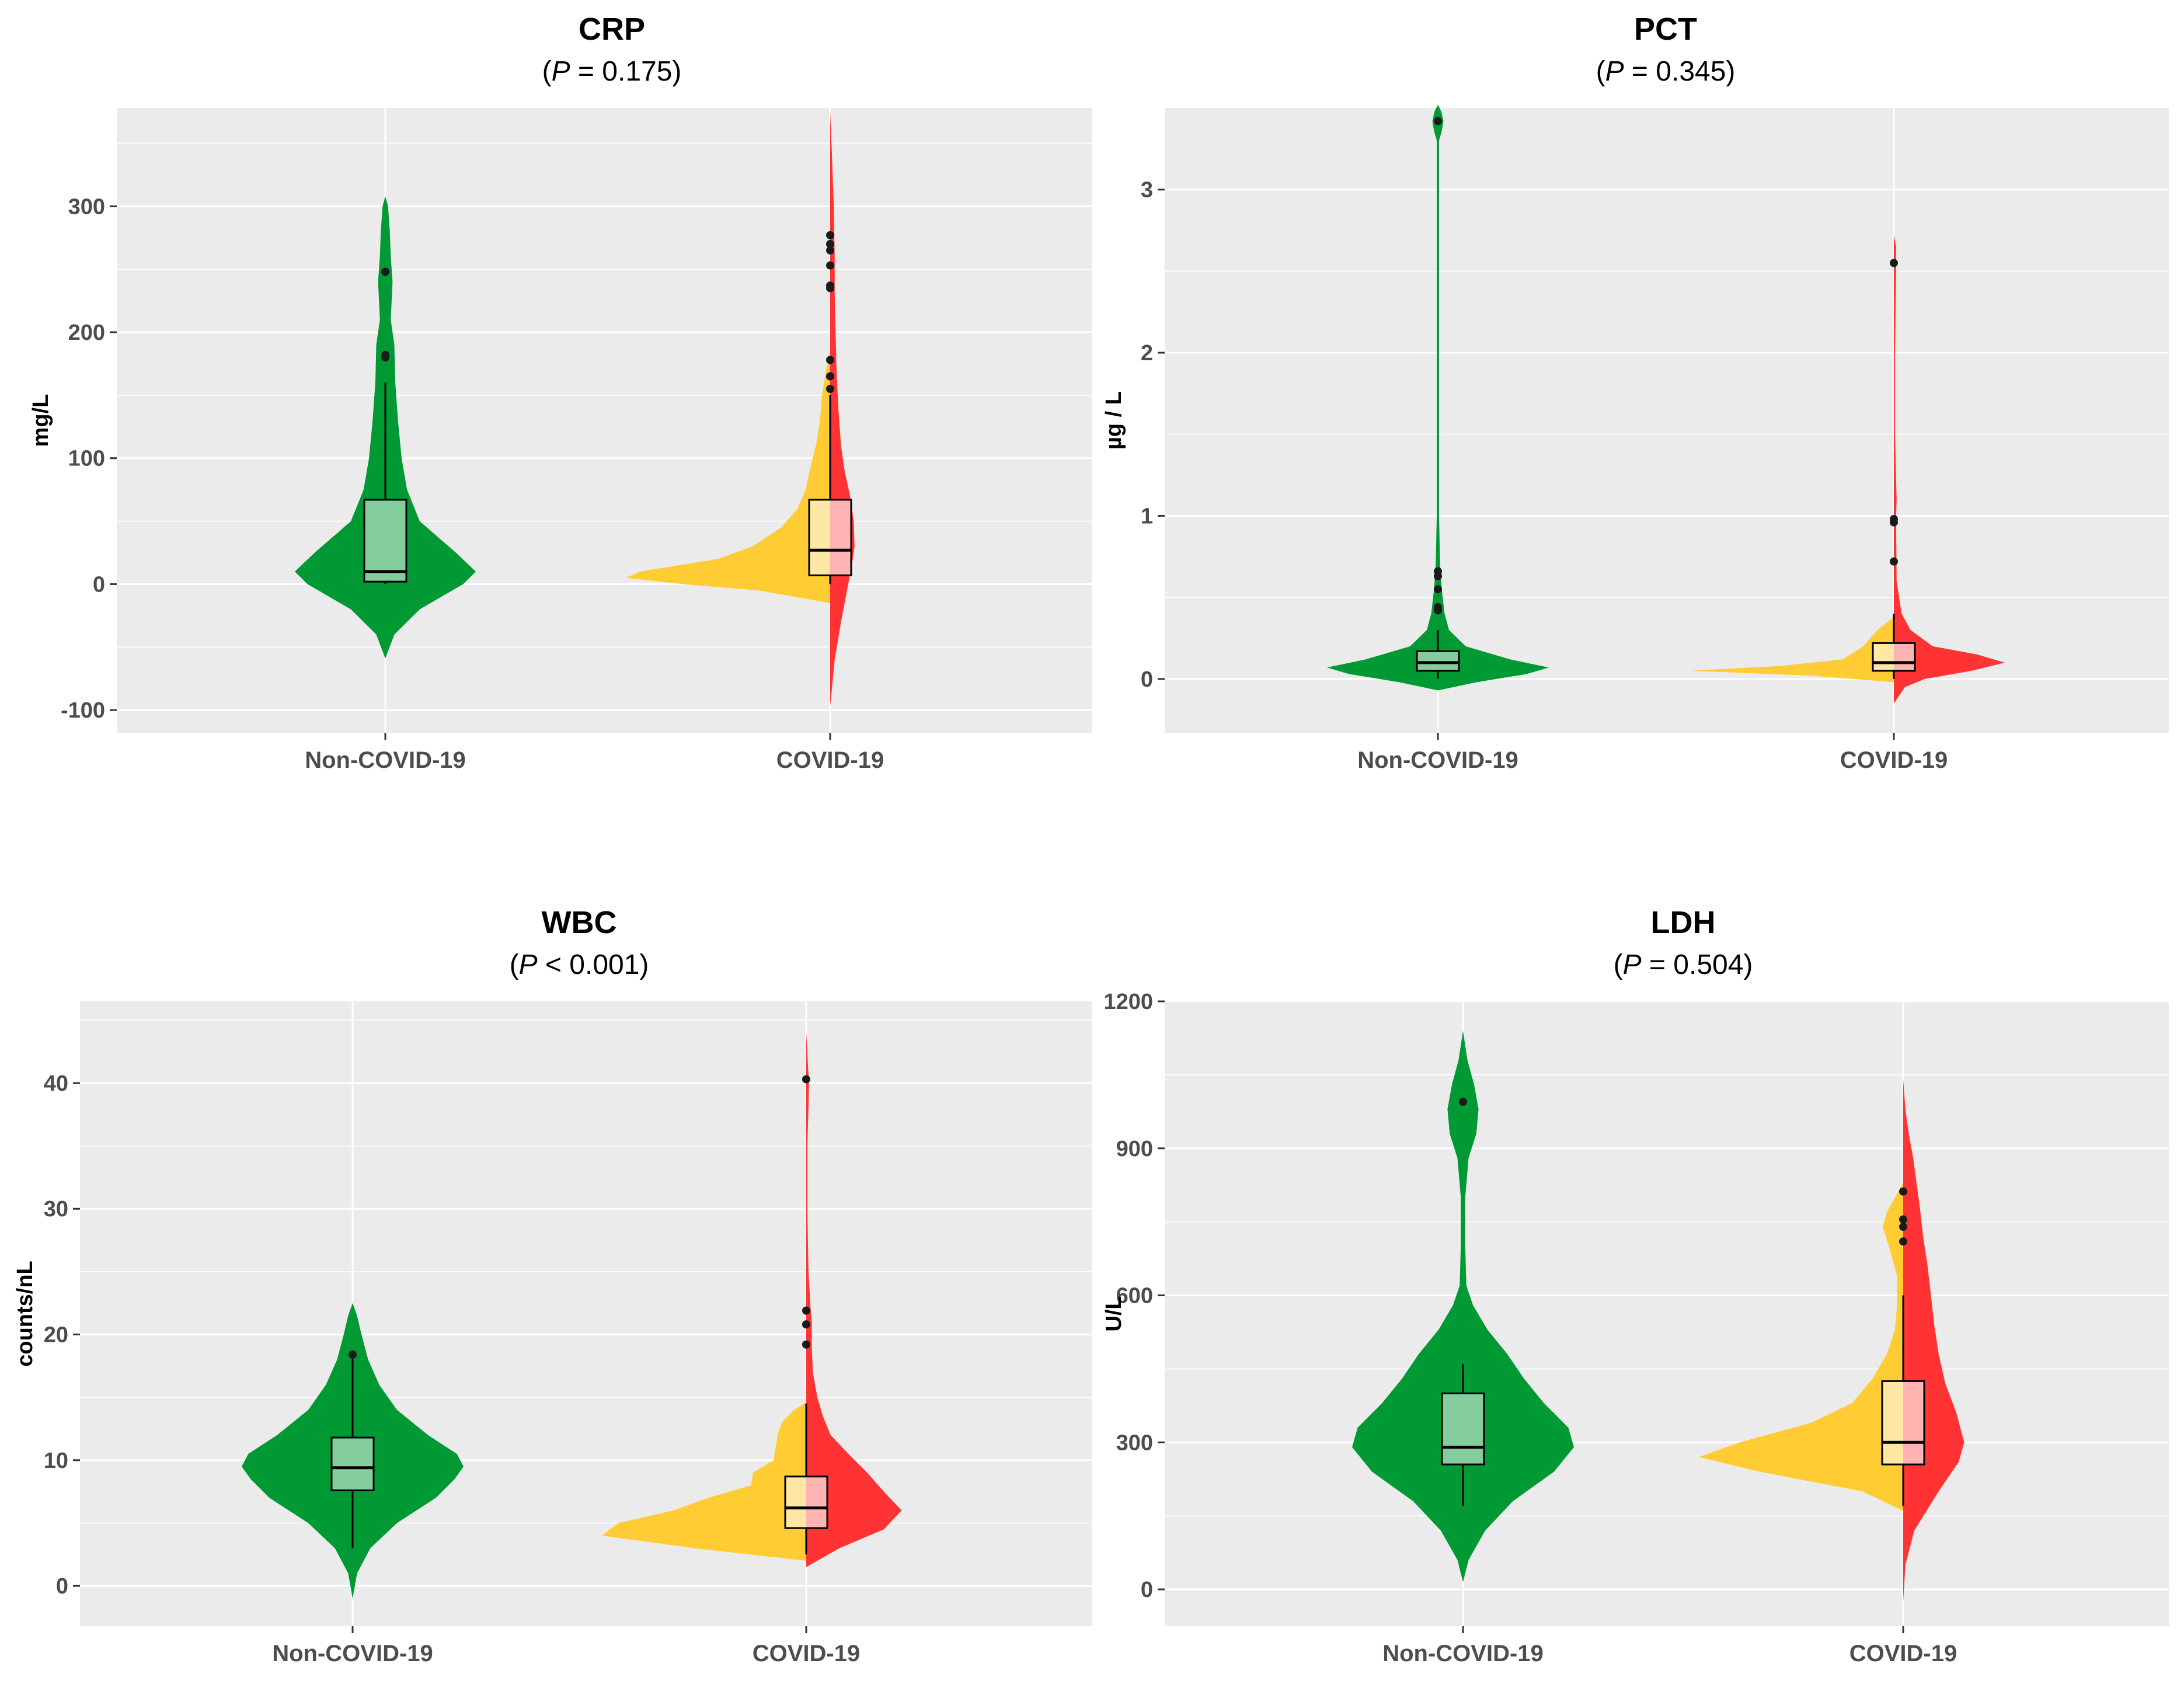 This screenshot has width=2184, height=1681. What do you see at coordinates (1134, 1149) in the screenshot?
I see `y-tick-label: 900` at bounding box center [1134, 1149].